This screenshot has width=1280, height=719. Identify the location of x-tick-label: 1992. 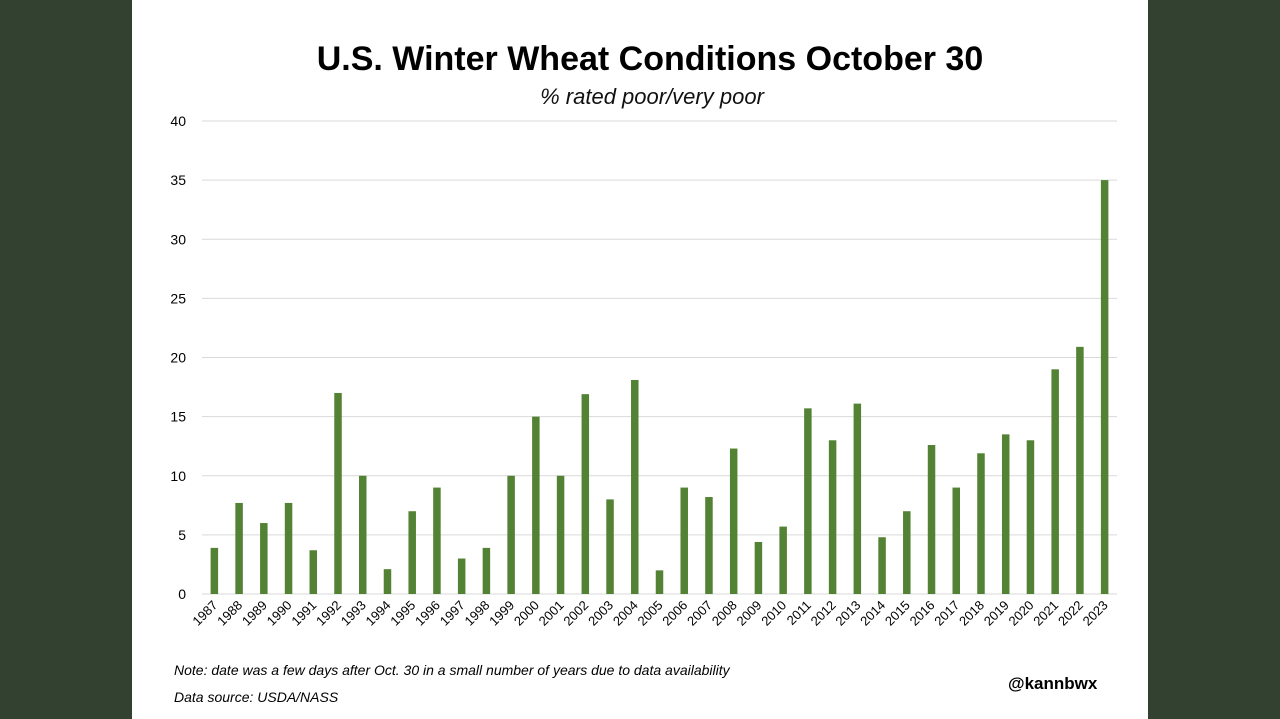
(328, 613).